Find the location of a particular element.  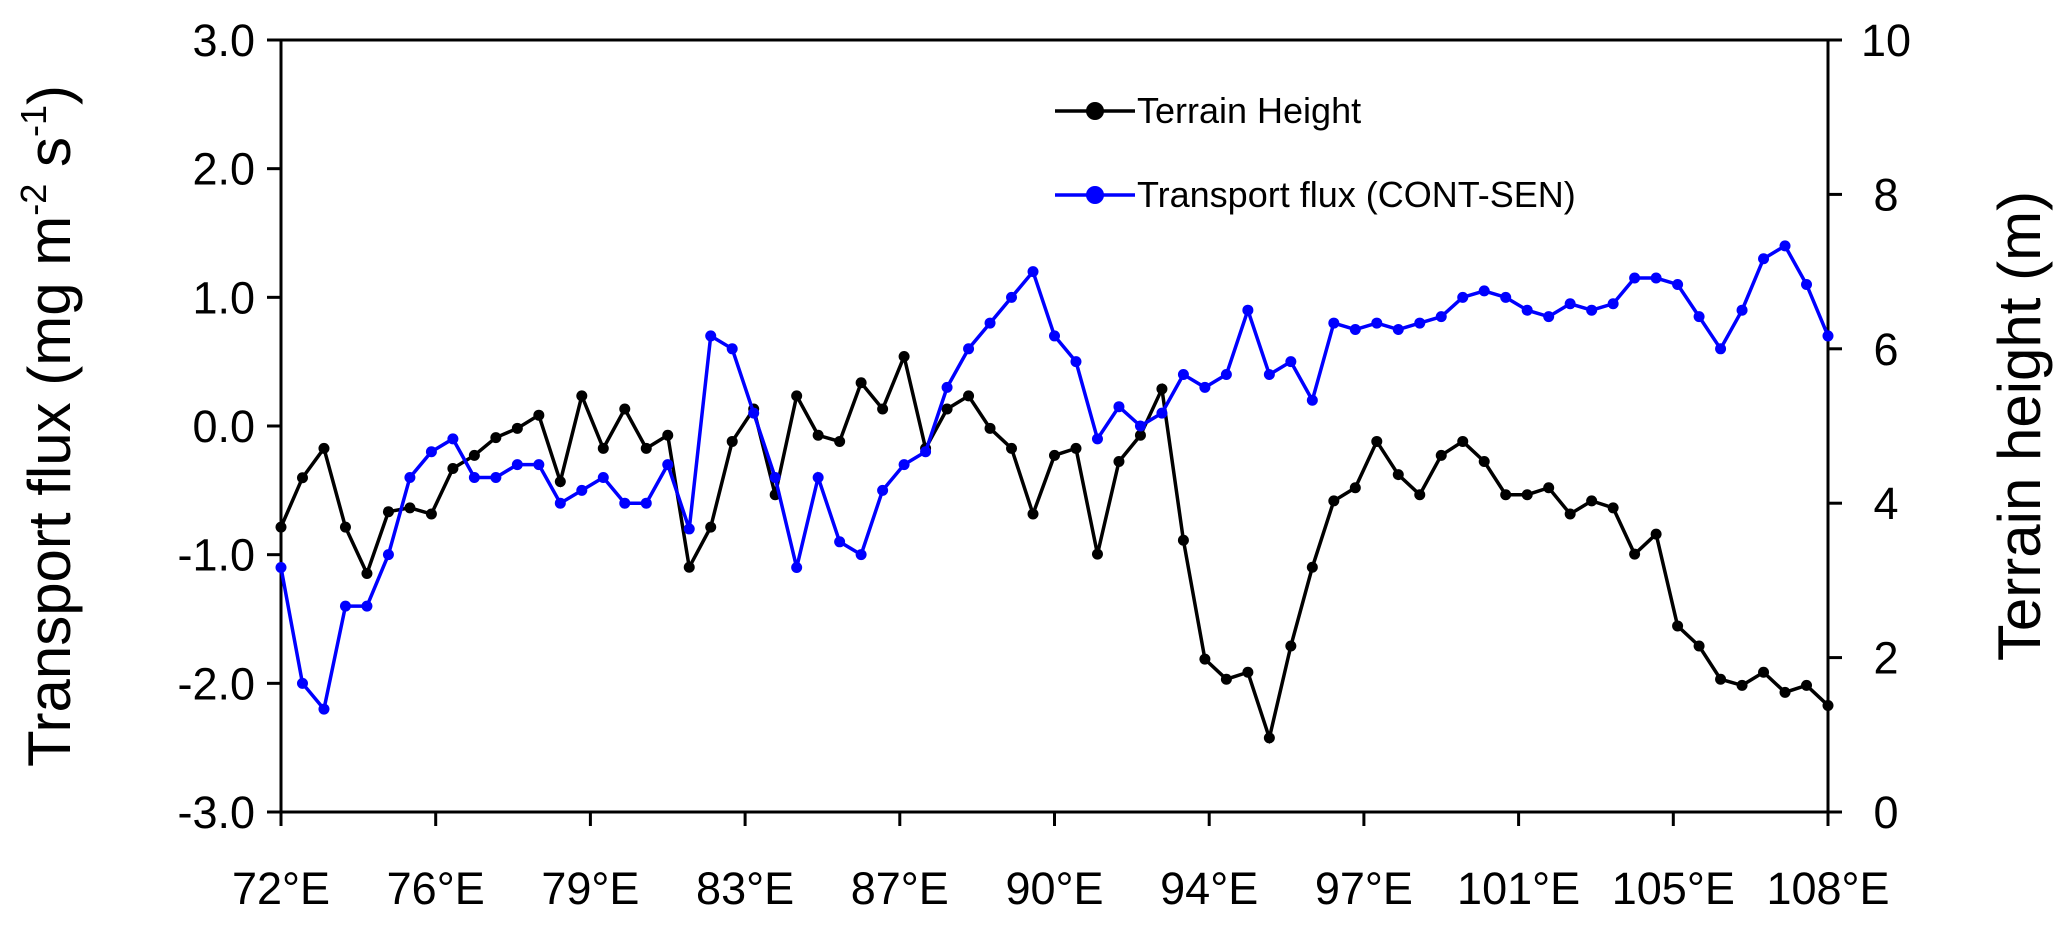

x-tick-label: 94°E is located at coordinates (1209, 888).